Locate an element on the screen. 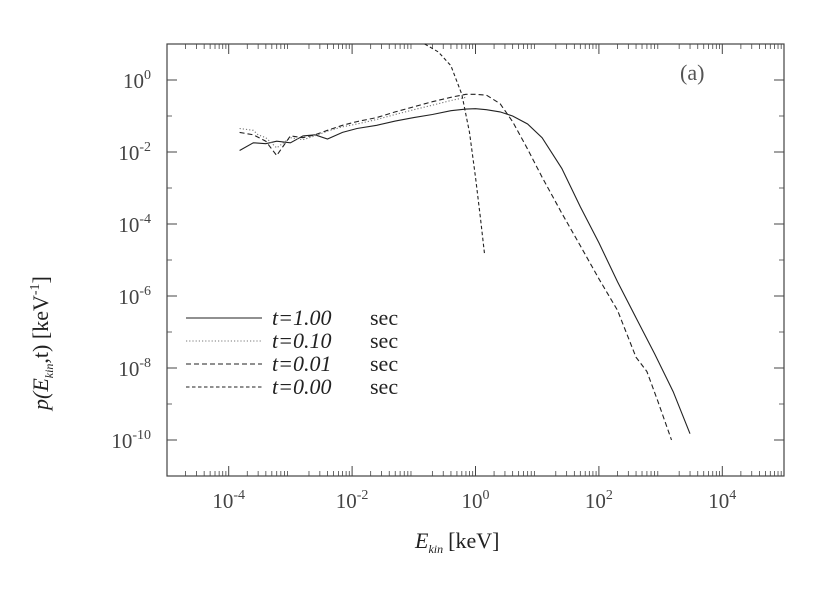  y-axis-label-sub: kin is located at coordinates (49, 371).